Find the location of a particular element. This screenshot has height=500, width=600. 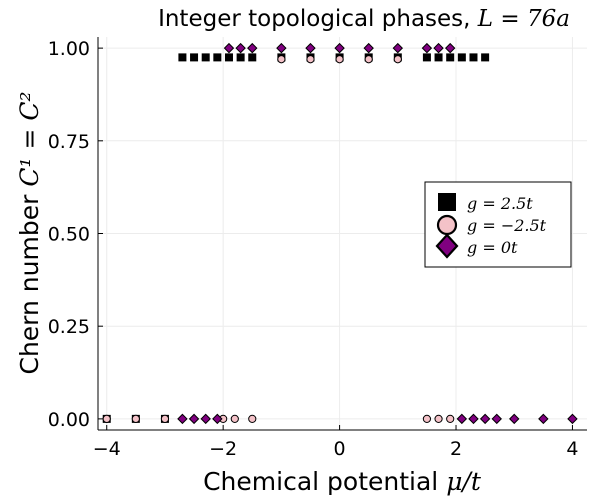

y-axis-label: Chern number C¹ = C² is located at coordinates (29, 233).